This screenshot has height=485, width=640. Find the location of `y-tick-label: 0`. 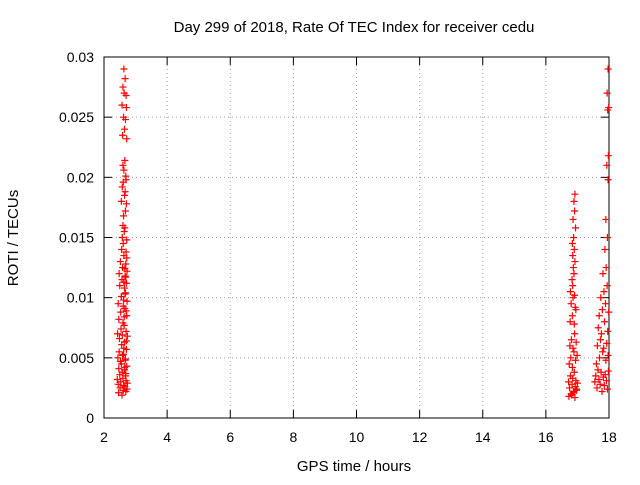

y-tick-label: 0 is located at coordinates (90, 418).